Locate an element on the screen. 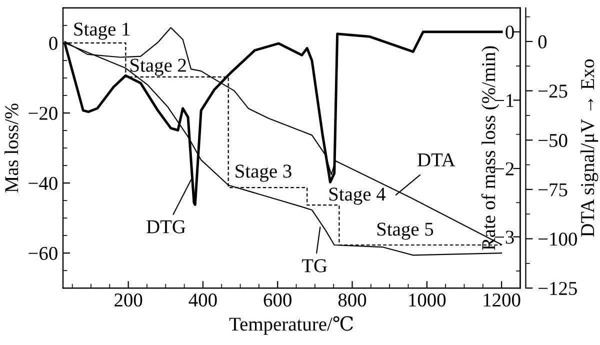  annotation: Stage 3 is located at coordinates (264, 173).